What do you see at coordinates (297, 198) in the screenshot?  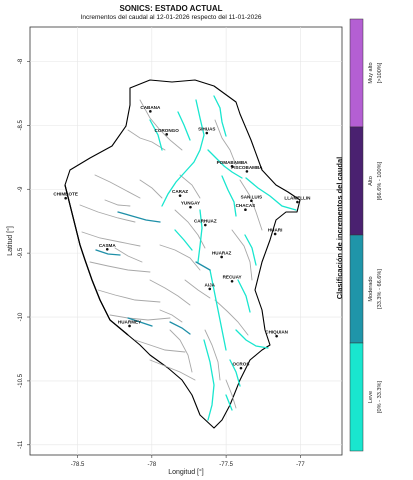 I see `town-label: LLAMELLIN` at bounding box center [297, 198].